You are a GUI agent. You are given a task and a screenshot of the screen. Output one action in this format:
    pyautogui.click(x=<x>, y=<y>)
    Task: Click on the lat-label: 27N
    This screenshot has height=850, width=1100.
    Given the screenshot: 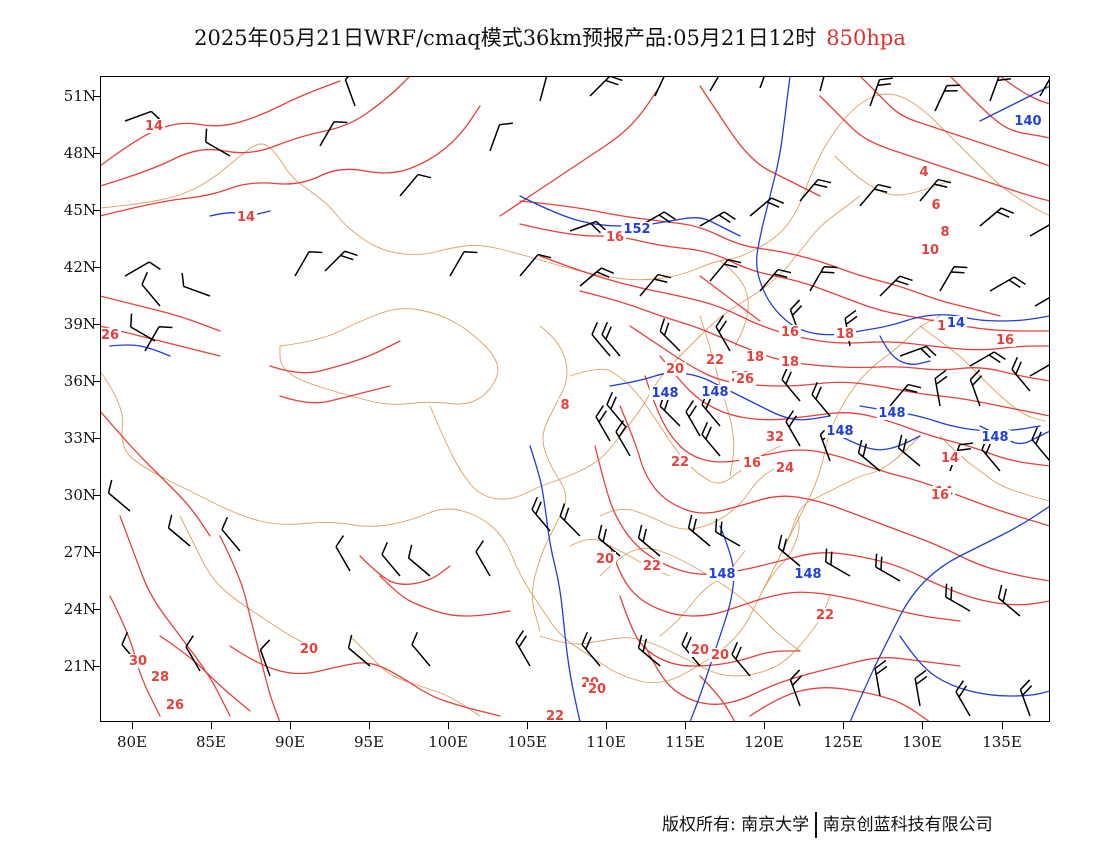 What is the action you would take?
    pyautogui.click(x=79, y=552)
    